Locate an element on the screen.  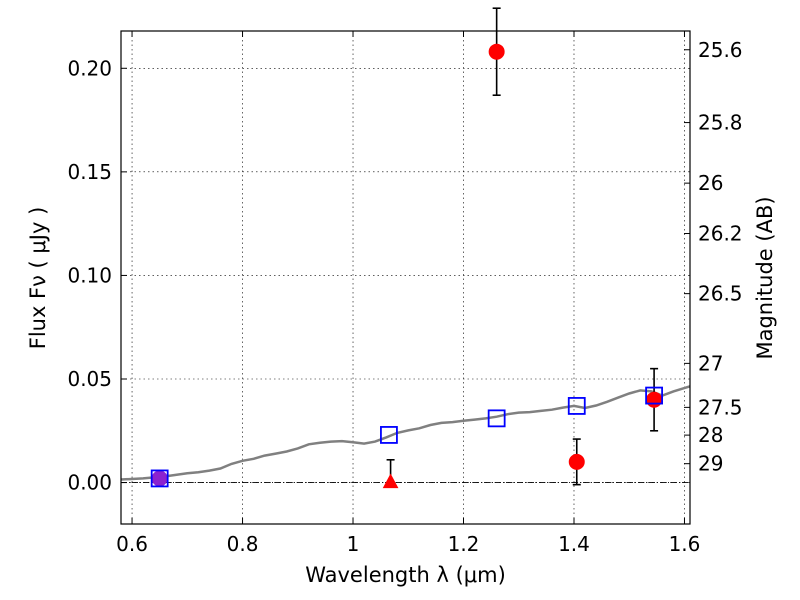
y2-axis-label: Magnitude (AB) is located at coordinates (765, 277).